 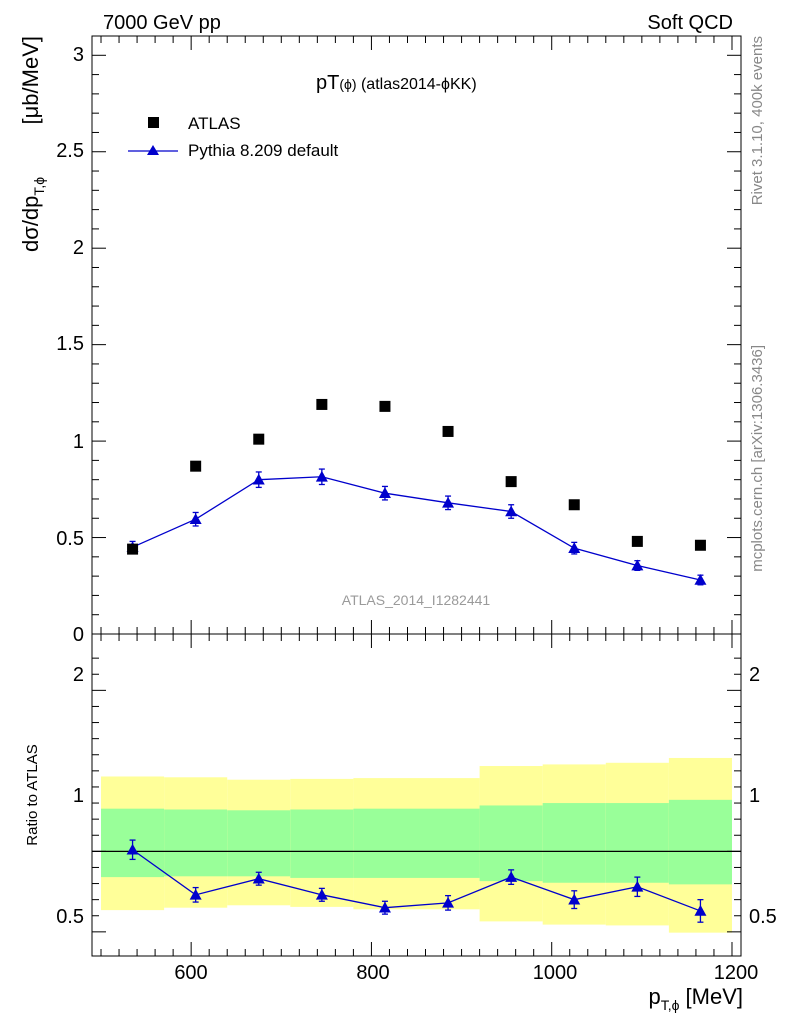 I want to click on analysis-watermark: ATLAS_2014_I1282441, so click(x=416, y=600).